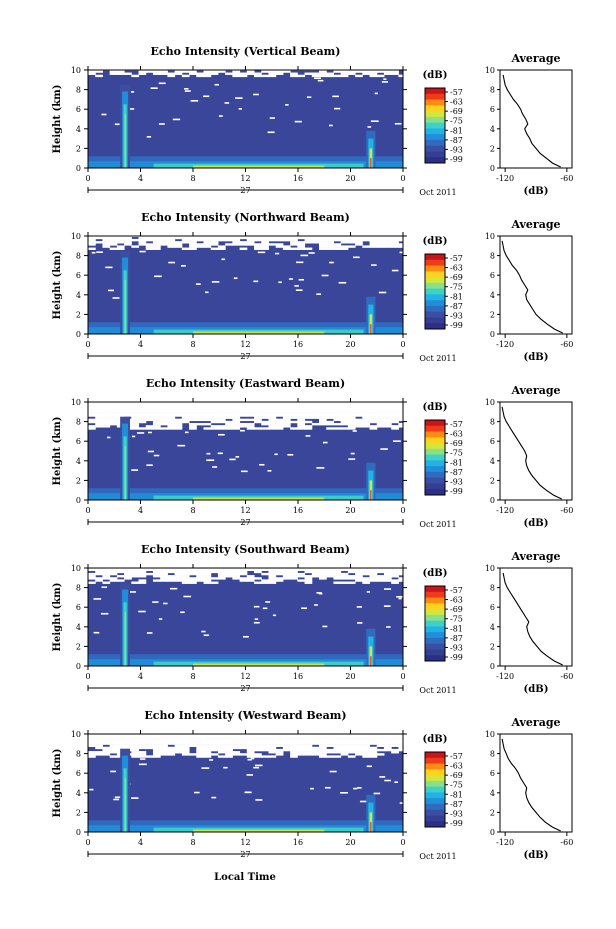 Image resolution: width=616 pixels, height=929 pixels. I want to click on y-tick-label: 2, so click(78, 646).